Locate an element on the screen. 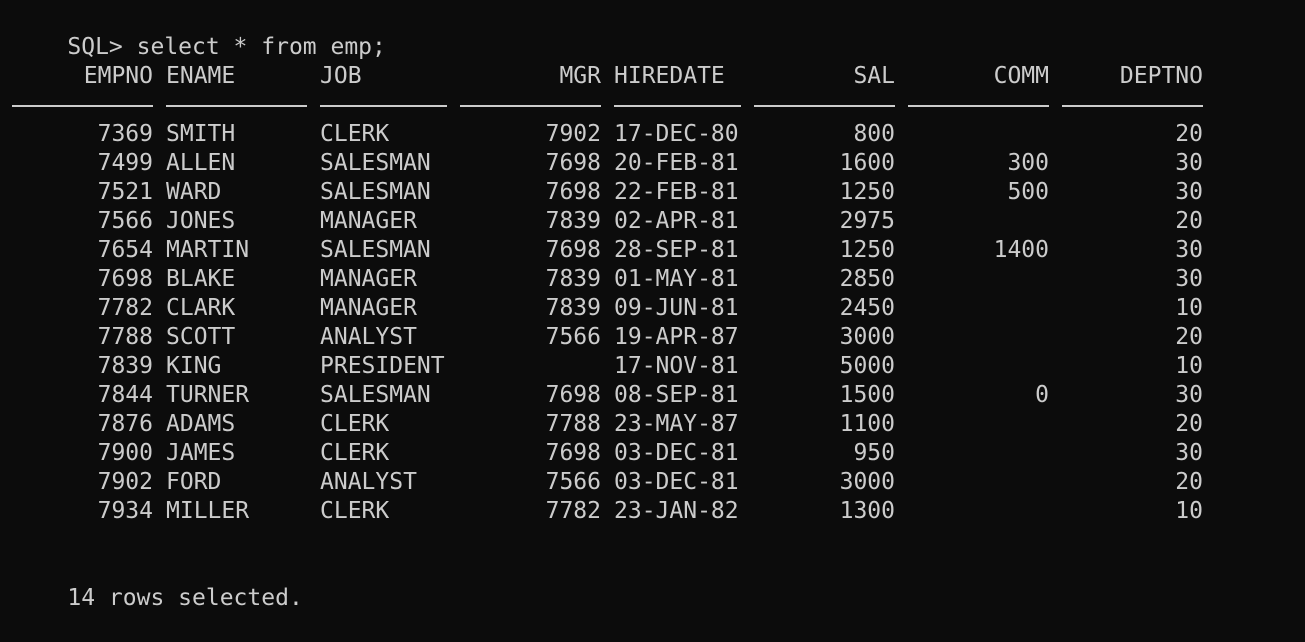  cell-ename: JAMES is located at coordinates (201, 453).